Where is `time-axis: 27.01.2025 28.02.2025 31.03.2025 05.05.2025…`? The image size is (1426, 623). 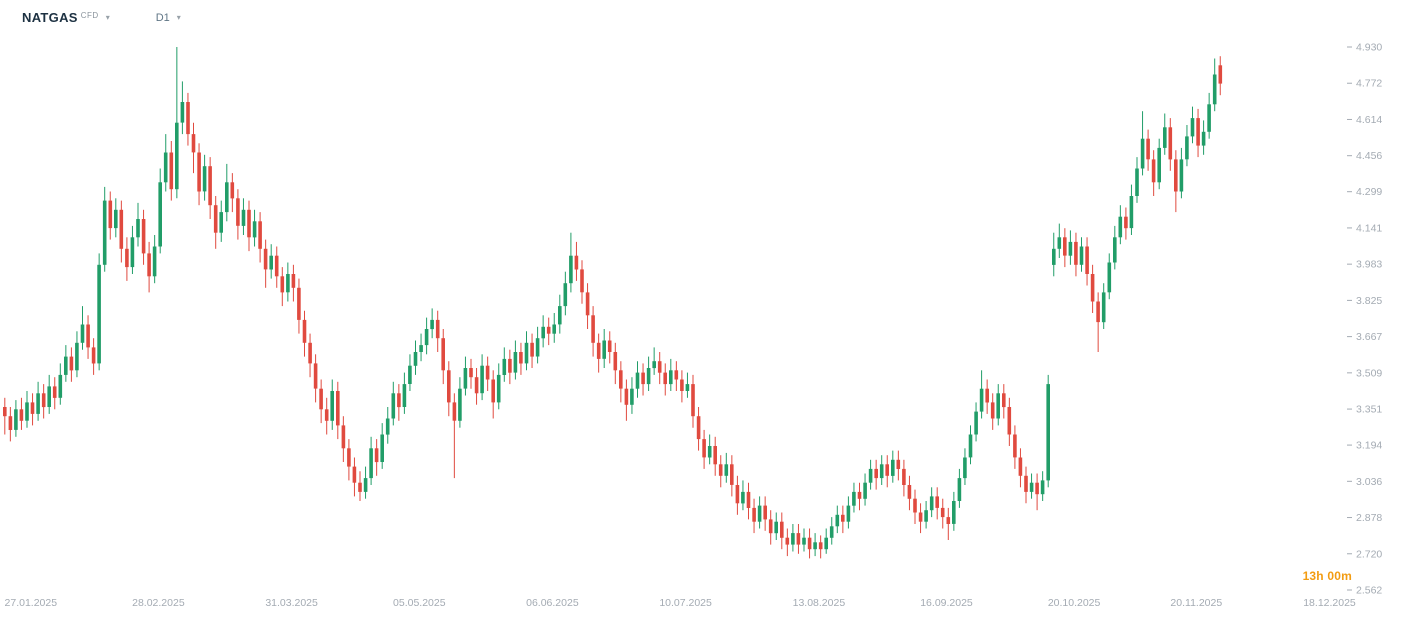
time-axis: 27.01.2025 28.02.2025 31.03.2025 05.05.2025… is located at coordinates (680, 603).